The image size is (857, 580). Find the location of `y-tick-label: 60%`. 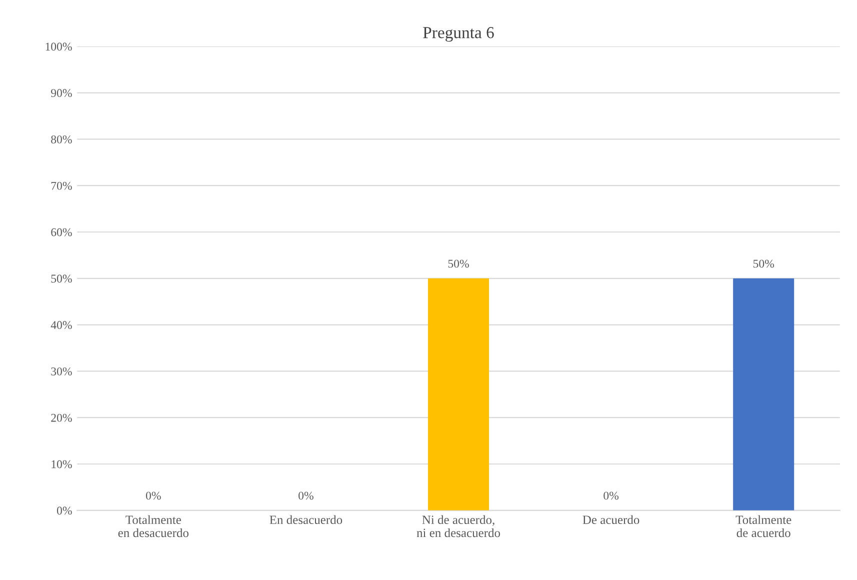

y-tick-label: 60% is located at coordinates (61, 232).